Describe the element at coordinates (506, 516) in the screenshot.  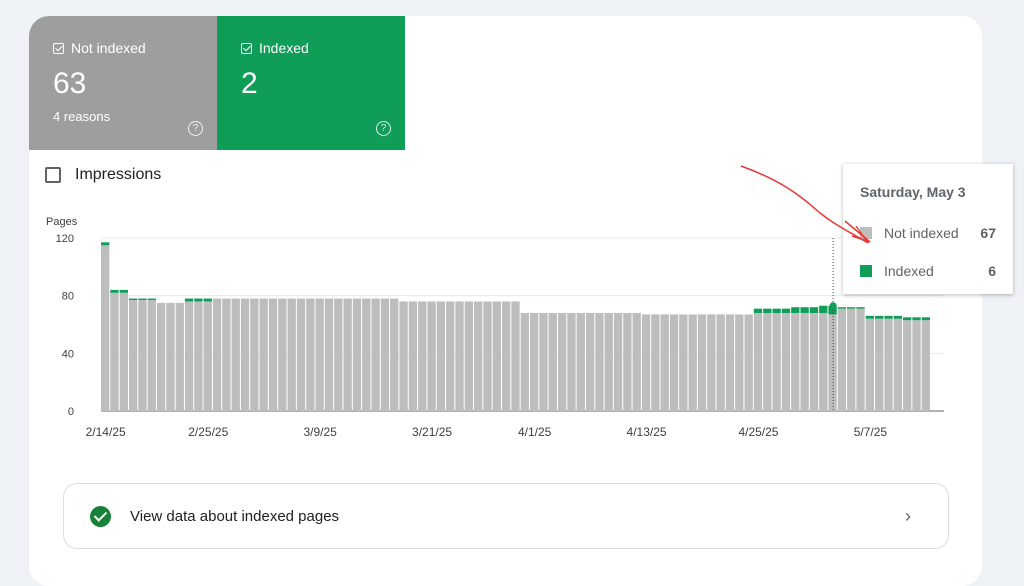
I see `view-indexed-pages-link: View data about indexed pages ›` at that location.